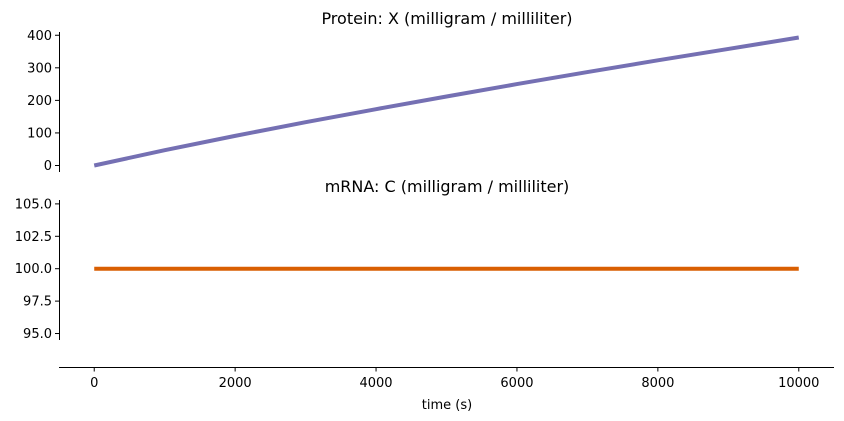 The width and height of the screenshot is (844, 421). I want to click on x-tick-label: 0, so click(94, 383).